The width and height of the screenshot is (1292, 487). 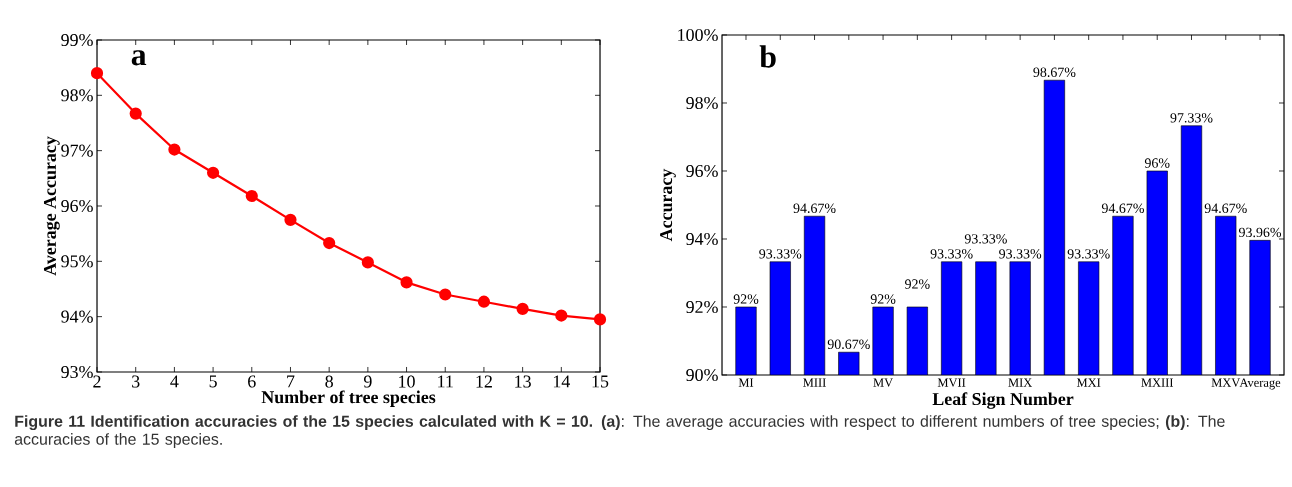 I want to click on x-tick-label: 2, so click(x=97, y=381).